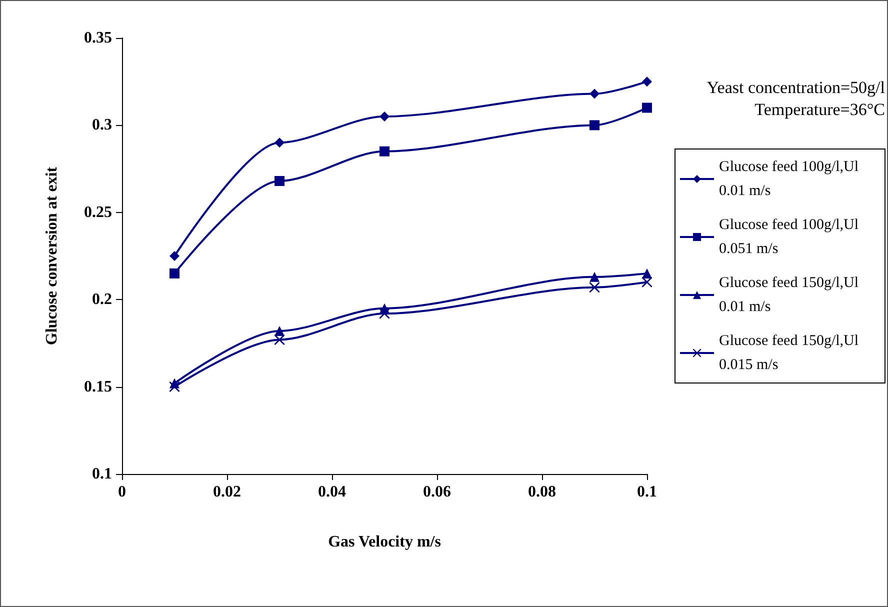 The height and width of the screenshot is (607, 888). What do you see at coordinates (102, 299) in the screenshot?
I see `y-tick-label: 0.2` at bounding box center [102, 299].